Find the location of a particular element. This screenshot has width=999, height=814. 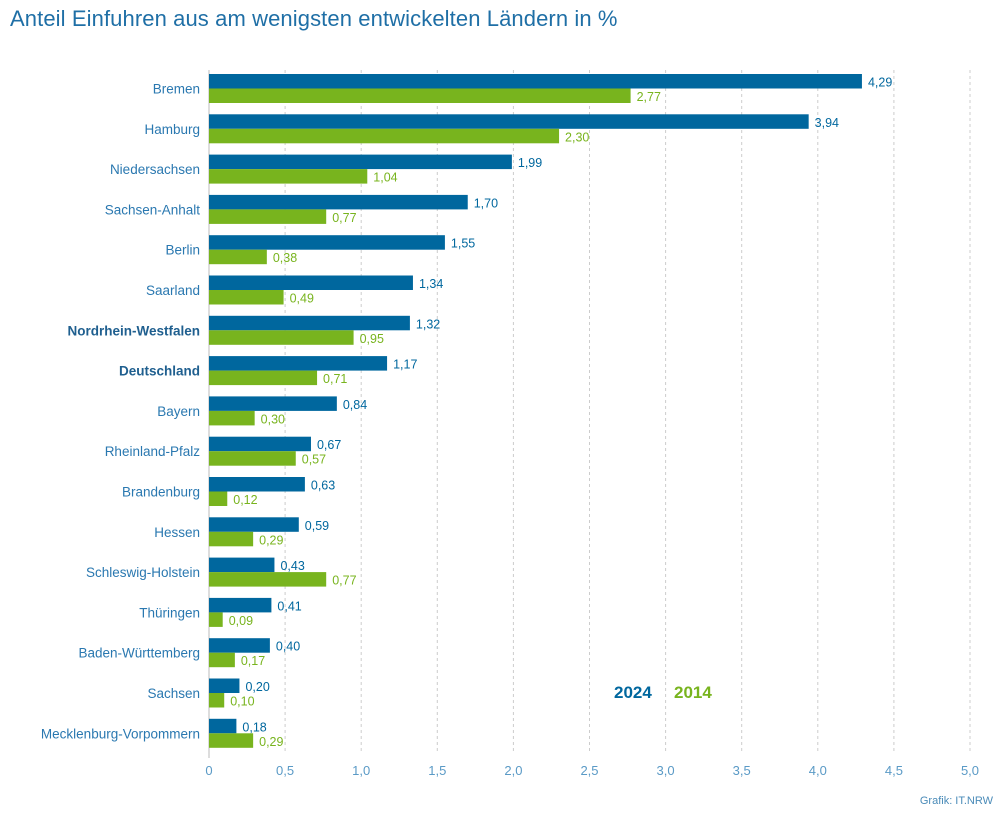

data-label-2014: 2,30 is located at coordinates (577, 137).